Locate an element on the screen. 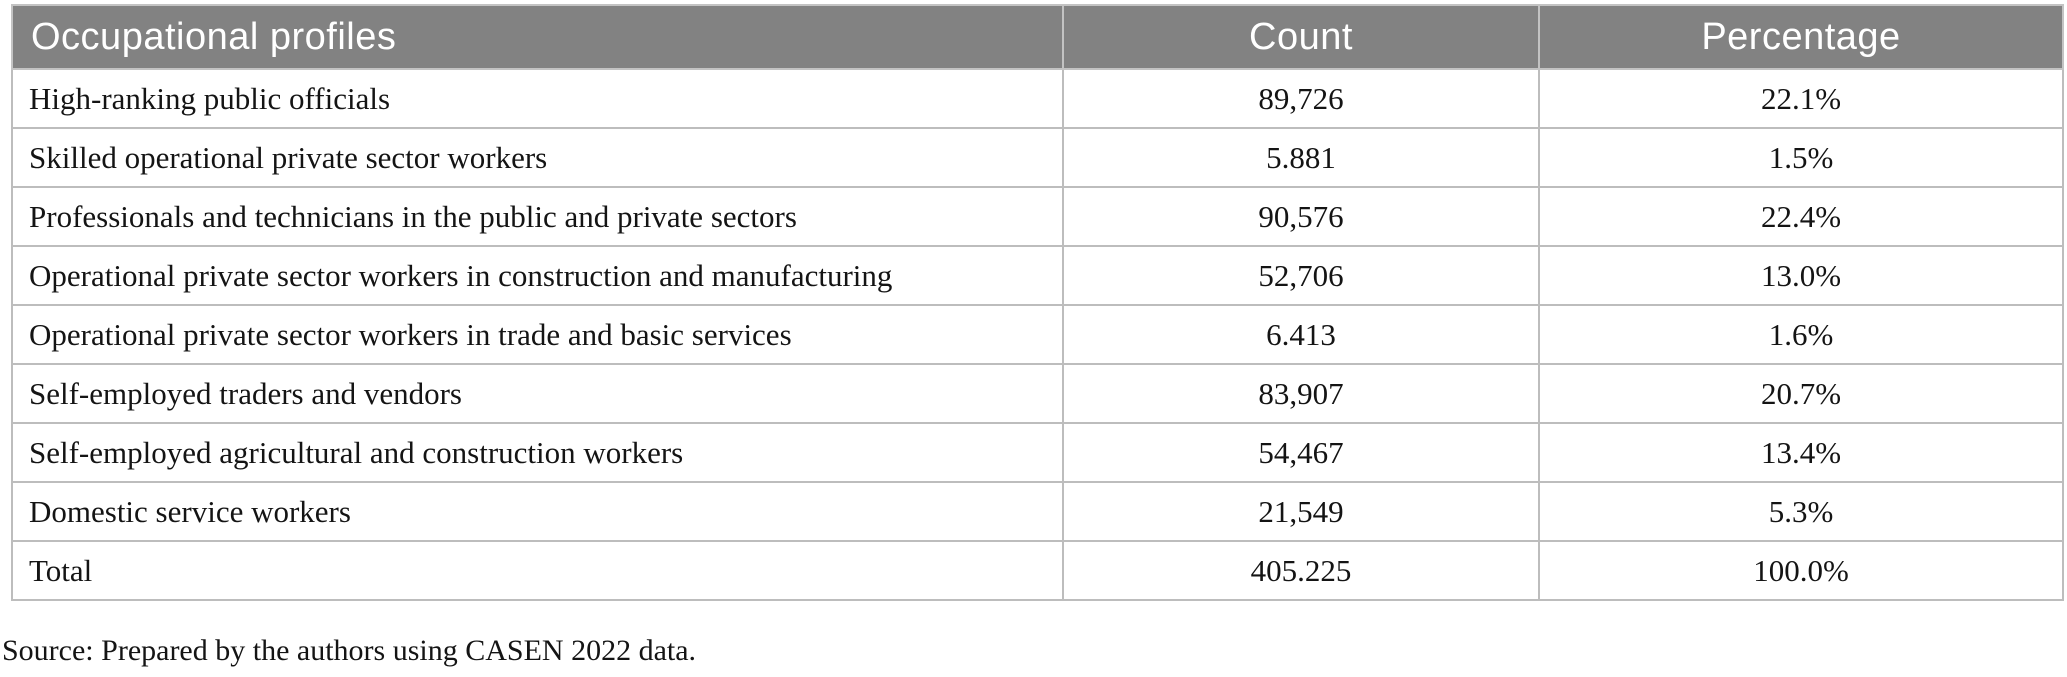 This screenshot has height=677, width=2067. cell-count: 54,467 is located at coordinates (1301, 452).